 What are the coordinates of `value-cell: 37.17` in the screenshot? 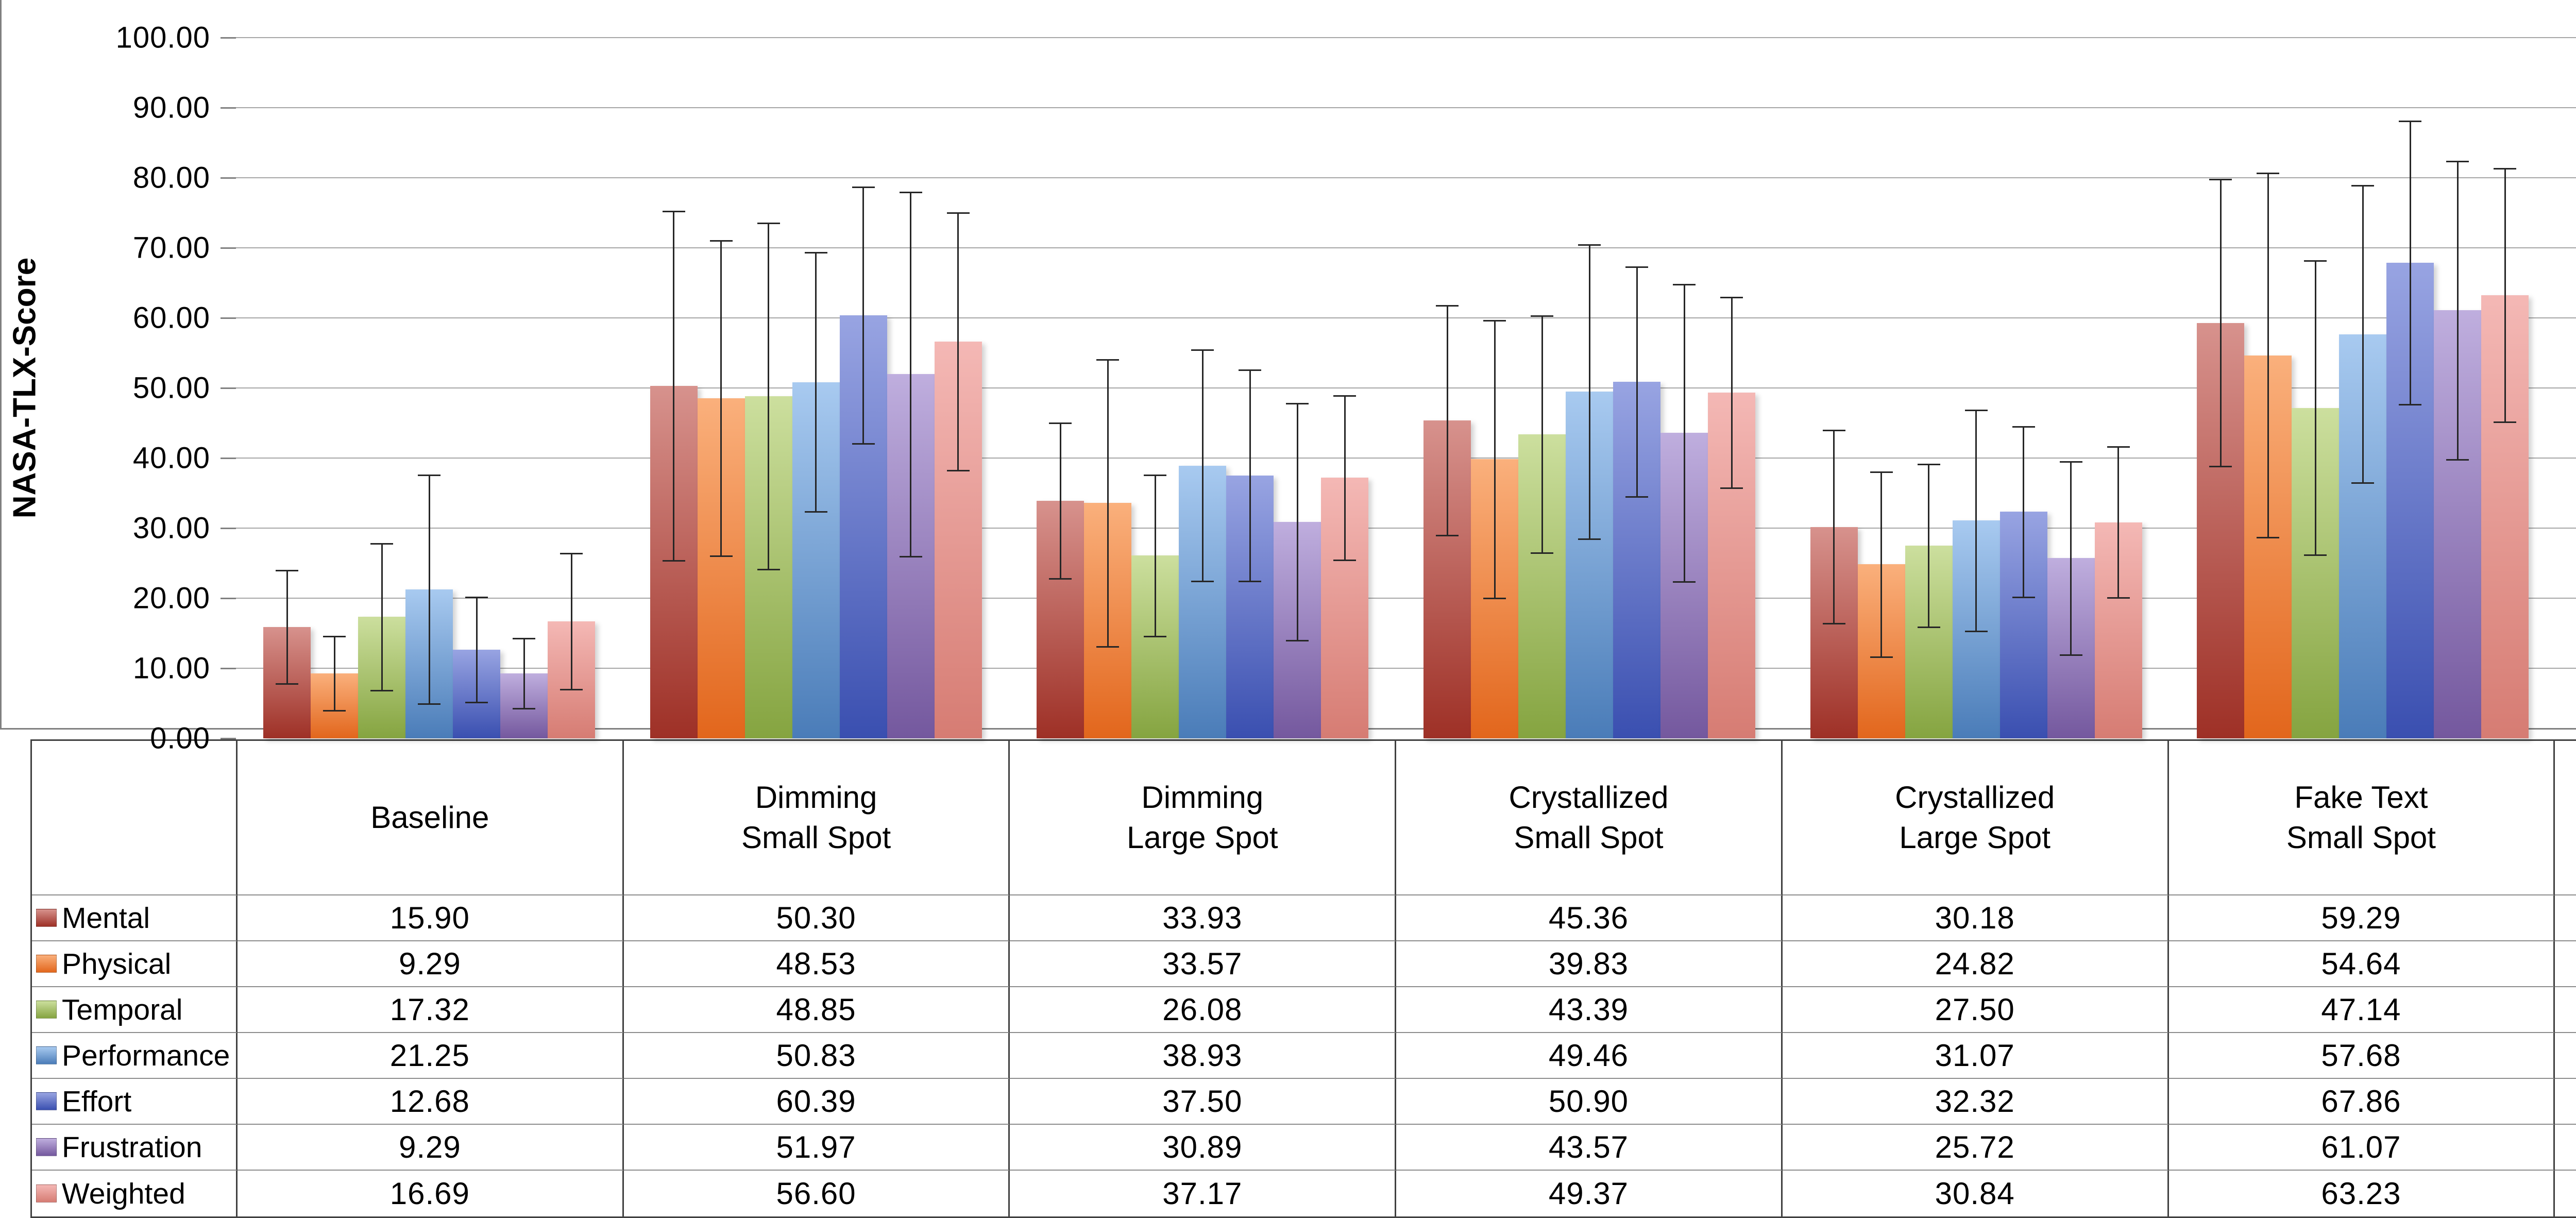 It's located at (1204, 1193).